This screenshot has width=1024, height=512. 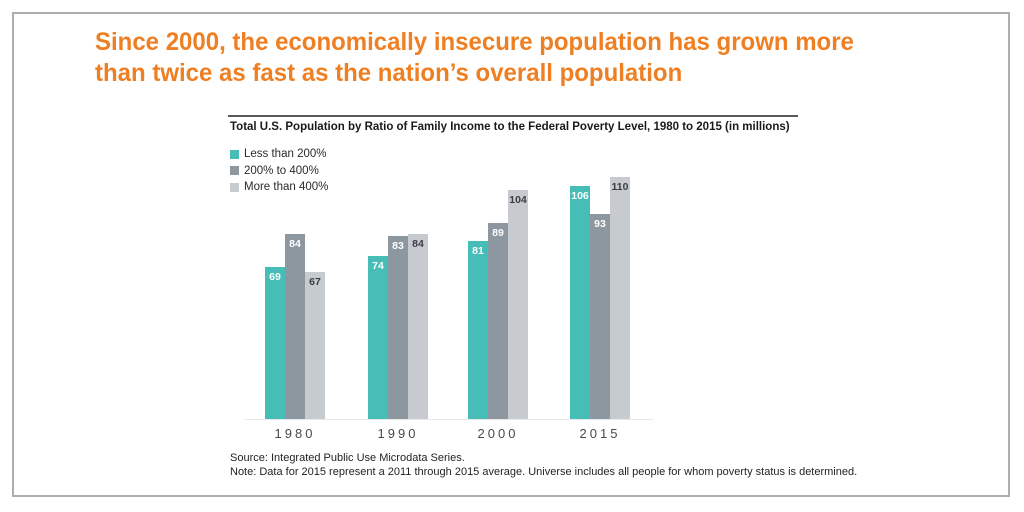 What do you see at coordinates (281, 170) in the screenshot?
I see `legend-label: 200% to 400%` at bounding box center [281, 170].